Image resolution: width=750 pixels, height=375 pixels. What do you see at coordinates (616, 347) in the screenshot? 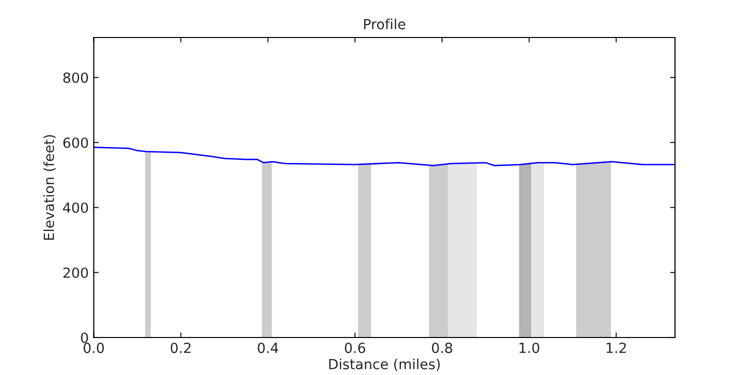
I see `x-tick-label: 1.2` at bounding box center [616, 347].